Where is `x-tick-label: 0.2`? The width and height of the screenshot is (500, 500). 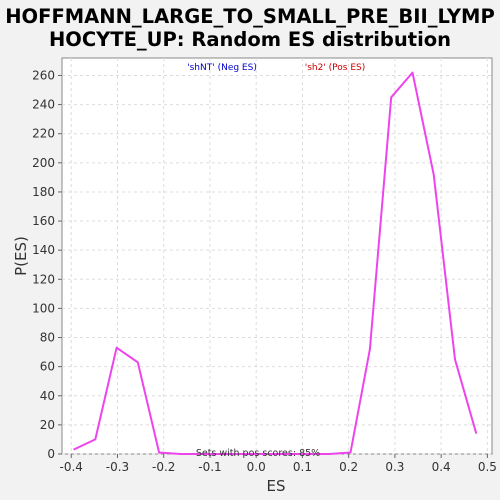 x-tick-label: 0.2 is located at coordinates (348, 467).